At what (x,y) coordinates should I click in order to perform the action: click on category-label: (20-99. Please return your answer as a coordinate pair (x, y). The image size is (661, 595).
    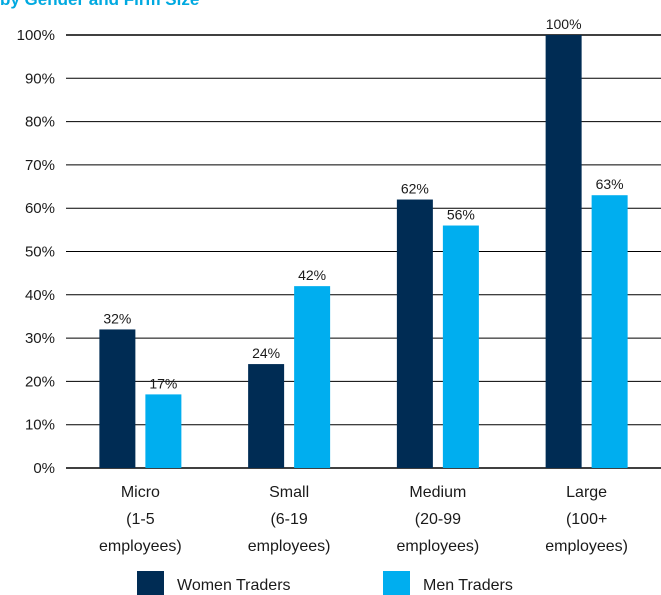
    Looking at the image, I should click on (438, 519).